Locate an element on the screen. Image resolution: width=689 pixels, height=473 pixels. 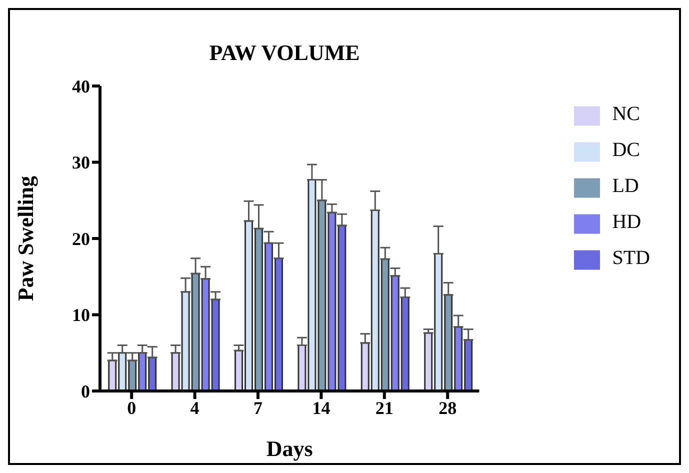
legend-label: HD is located at coordinates (627, 222).